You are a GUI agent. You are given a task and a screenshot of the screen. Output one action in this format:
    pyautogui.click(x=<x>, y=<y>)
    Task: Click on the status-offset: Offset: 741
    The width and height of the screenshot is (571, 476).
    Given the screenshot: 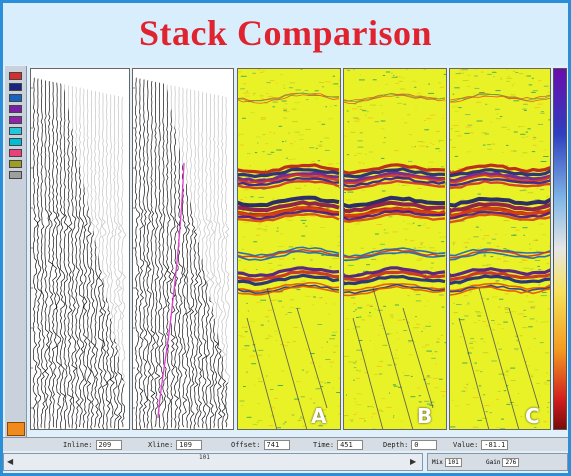 What is the action you would take?
    pyautogui.click(x=260, y=445)
    